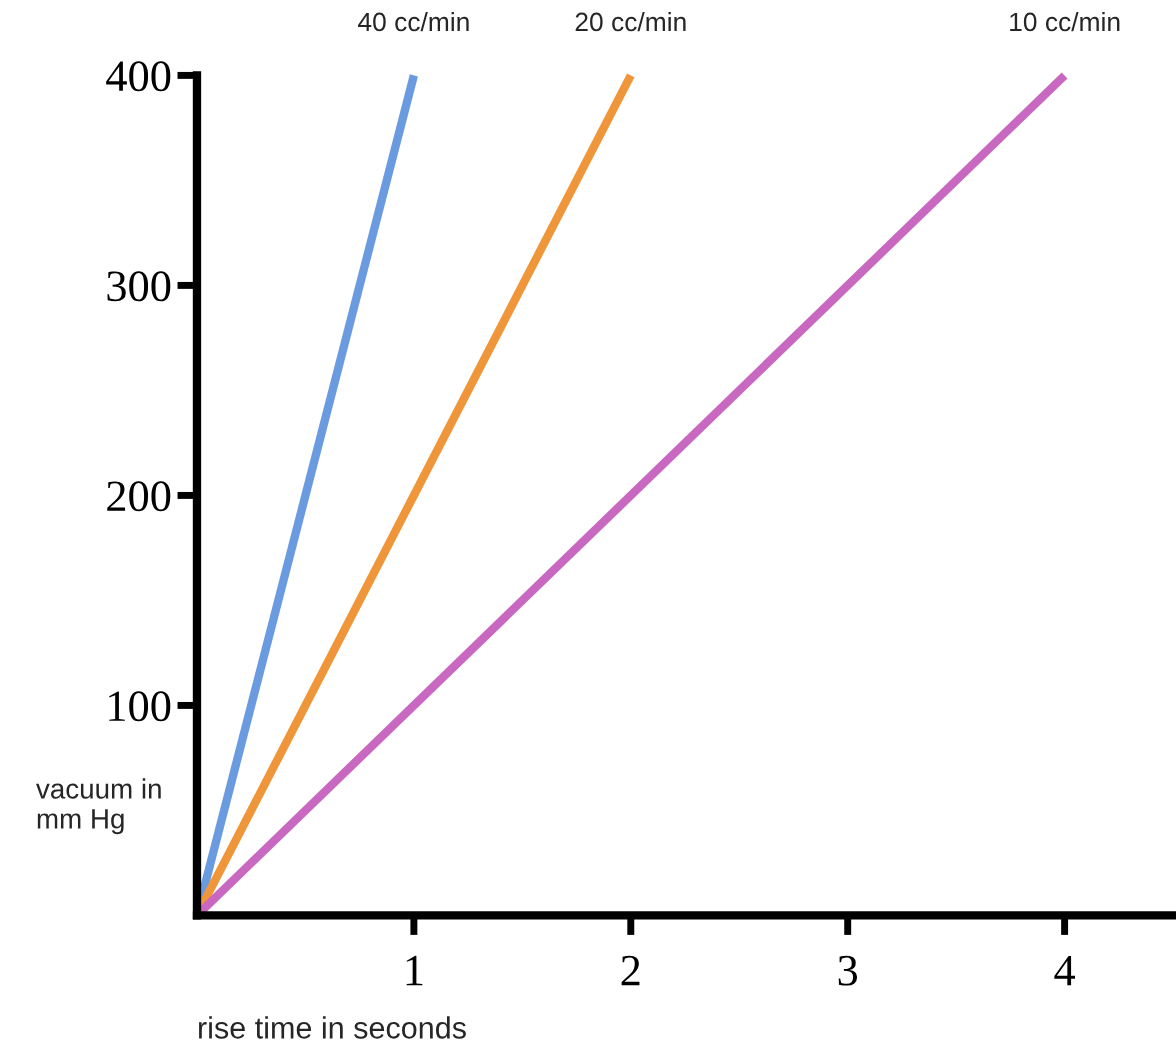 The width and height of the screenshot is (1176, 1062). Describe the element at coordinates (1065, 21) in the screenshot. I see `text: 10 cc/min` at that location.